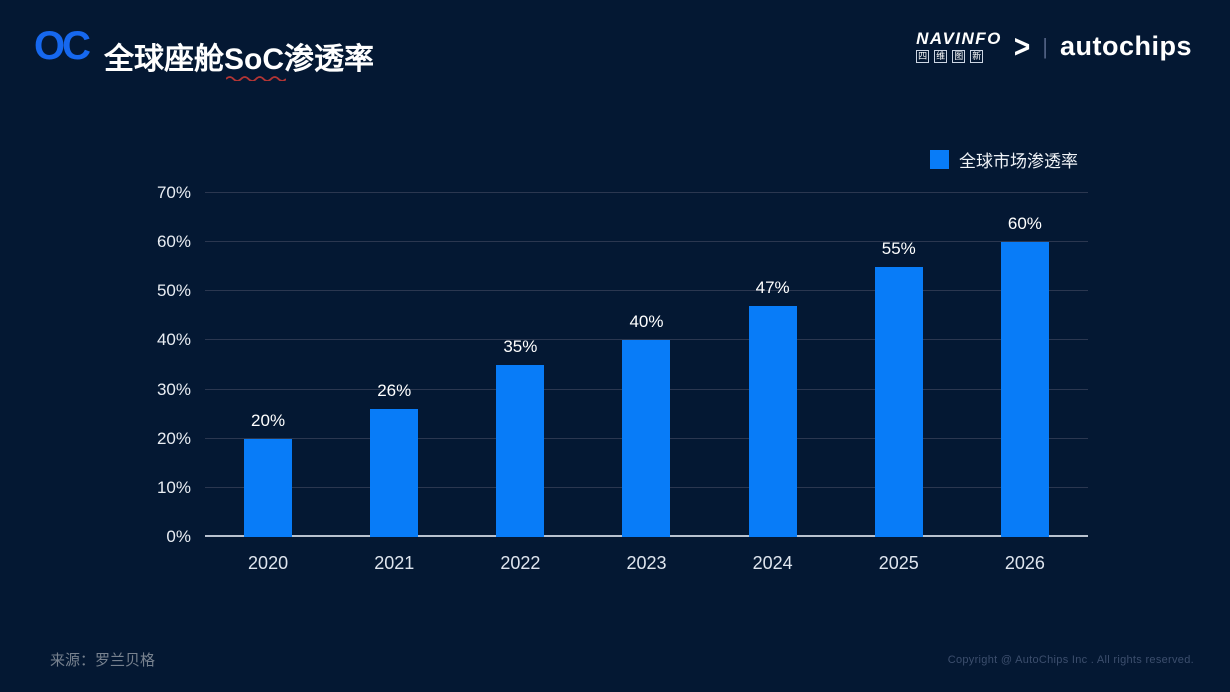 This screenshot has height=692, width=1230. What do you see at coordinates (1024, 563) in the screenshot?
I see `x-tick-2026: 2026` at bounding box center [1024, 563].